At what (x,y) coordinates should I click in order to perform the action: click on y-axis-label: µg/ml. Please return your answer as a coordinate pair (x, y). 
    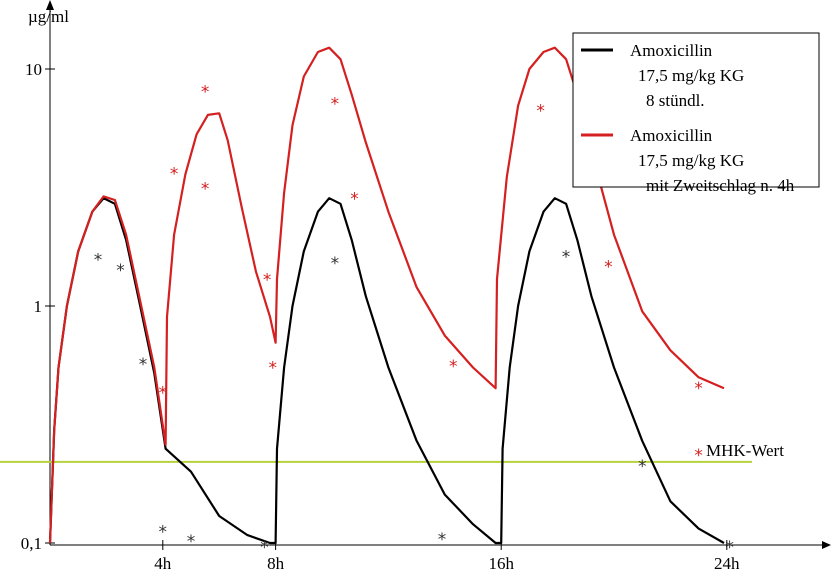
    Looking at the image, I should click on (48, 16).